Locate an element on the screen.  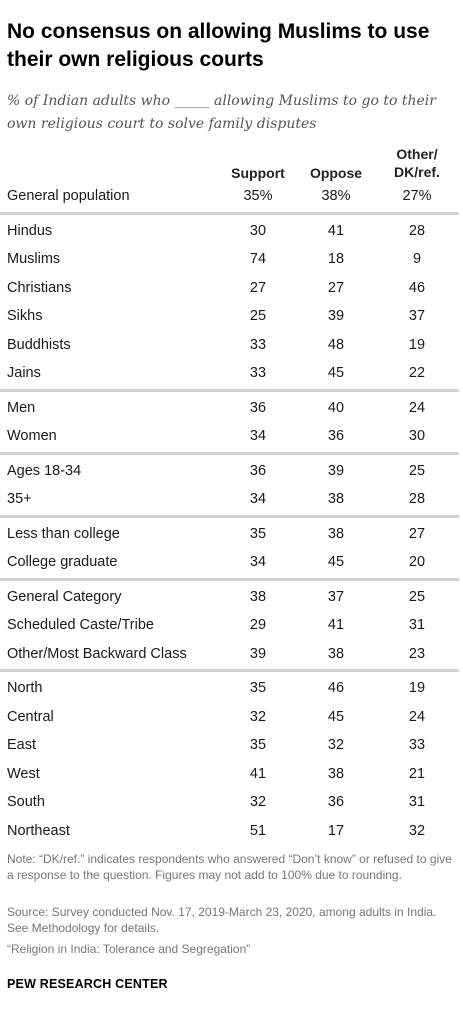
table-row: North 35 46 19 is located at coordinates (231, 688).